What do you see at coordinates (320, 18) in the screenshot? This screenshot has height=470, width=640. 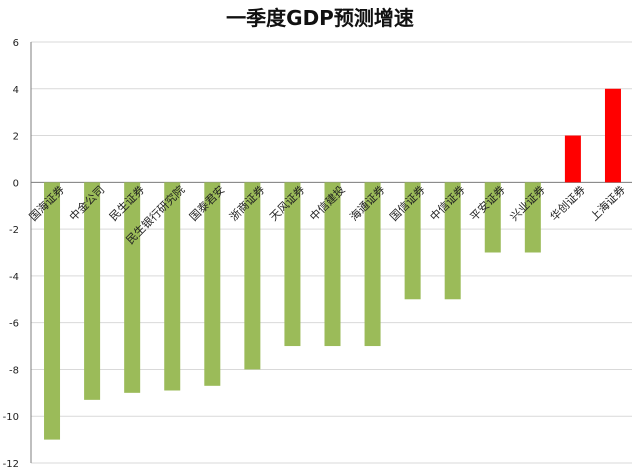 I see `chart-title: 一季度GDP预测增速` at bounding box center [320, 18].